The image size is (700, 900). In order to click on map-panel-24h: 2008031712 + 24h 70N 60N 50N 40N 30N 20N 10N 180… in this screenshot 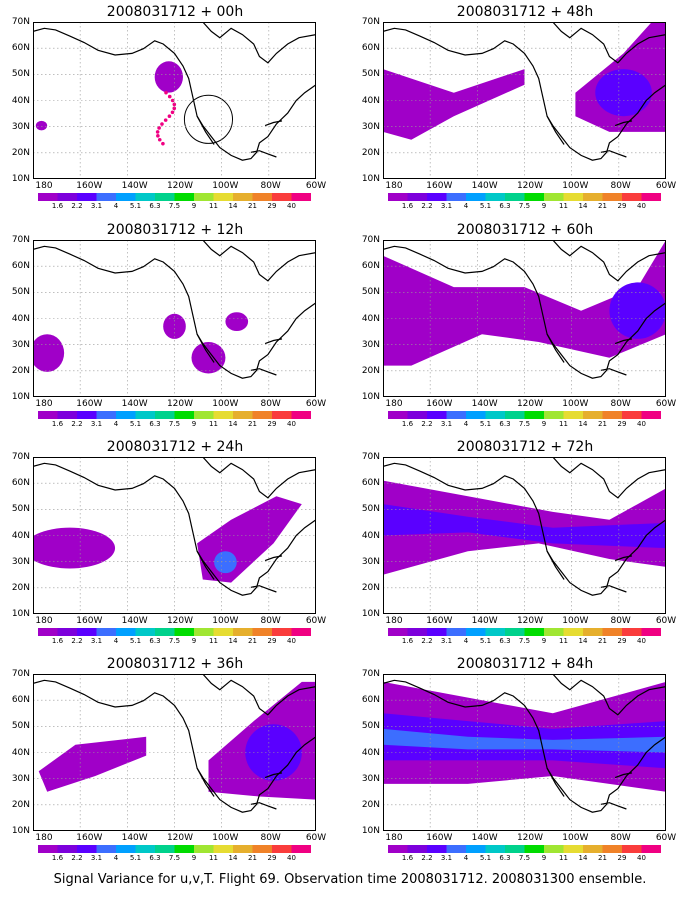, I will do `click(175, 548)`.